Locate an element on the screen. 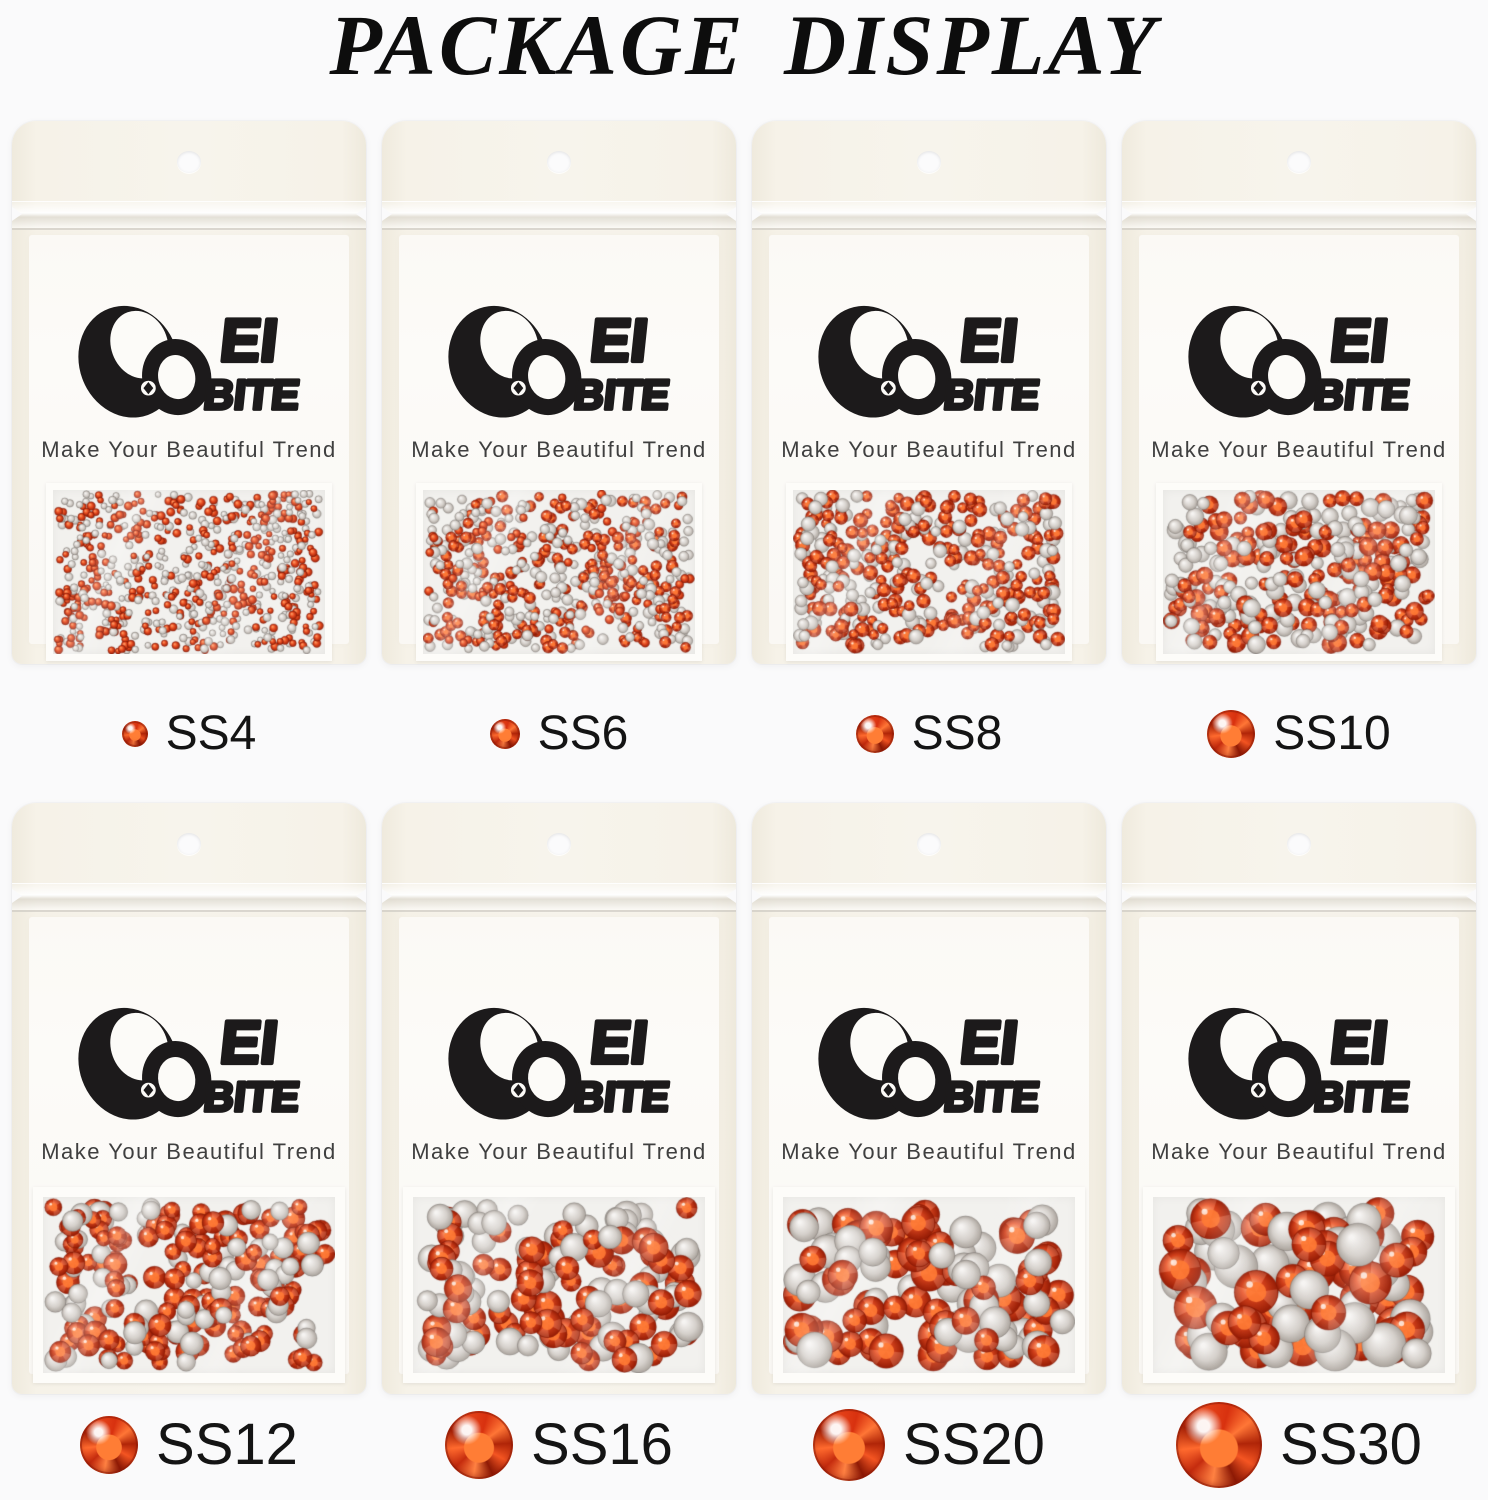 The image size is (1488, 1500). size-label-ss16: SS16 is located at coordinates (559, 1445).